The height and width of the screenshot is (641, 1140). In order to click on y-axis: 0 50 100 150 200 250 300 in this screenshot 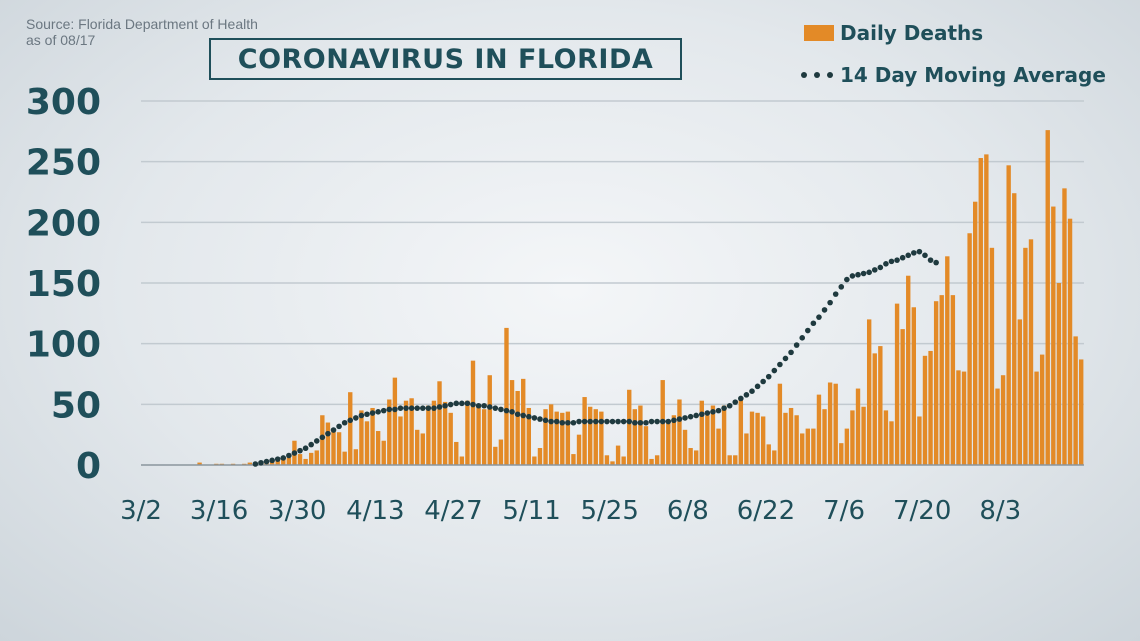, I will do `click(63, 284)`.